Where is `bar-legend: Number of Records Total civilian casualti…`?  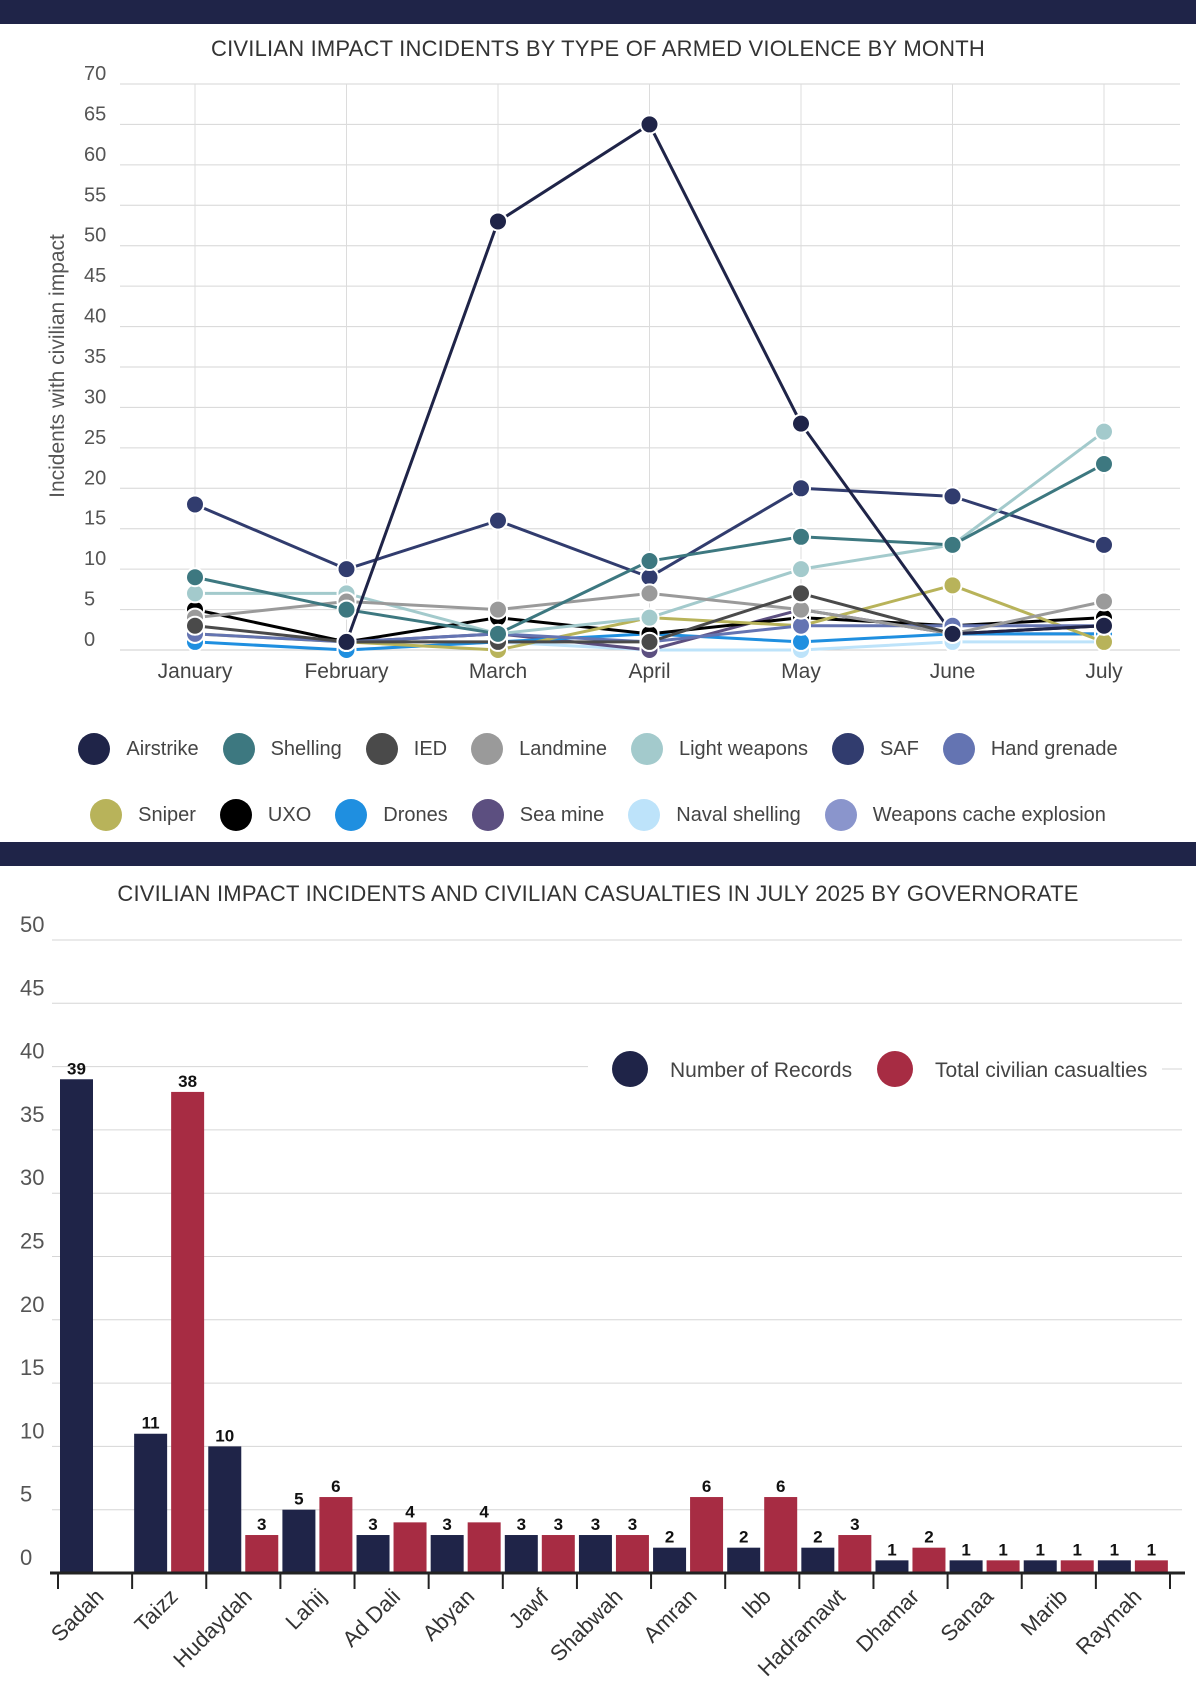
bar-legend: Number of Records Total civilian casualti… is located at coordinates (888, 1070).